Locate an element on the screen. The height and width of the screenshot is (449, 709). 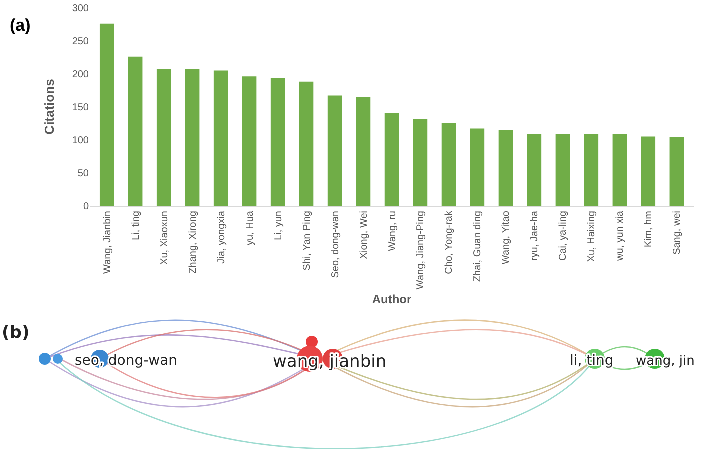
x-tick-label: Zhang, Xirong is located at coordinates (193, 242).